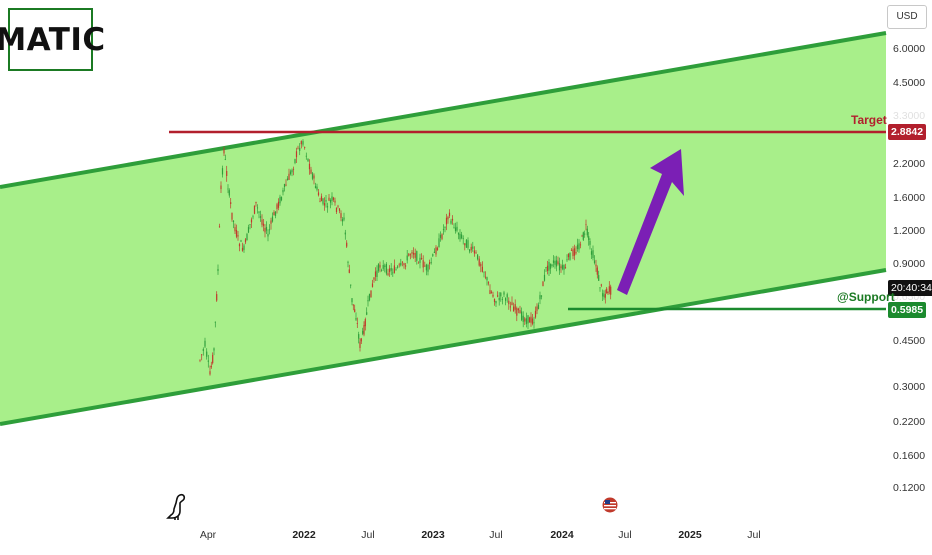 This screenshot has height=555, width=932. What do you see at coordinates (909, 264) in the screenshot?
I see `price-tick: 0.9000` at bounding box center [909, 264].